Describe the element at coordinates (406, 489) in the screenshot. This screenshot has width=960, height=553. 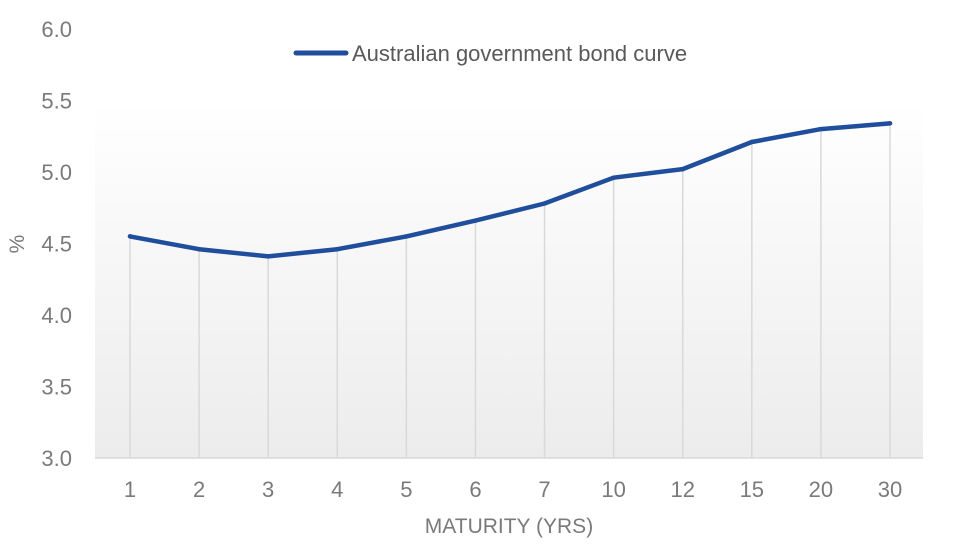
I see `x-tick-label: 5` at that location.